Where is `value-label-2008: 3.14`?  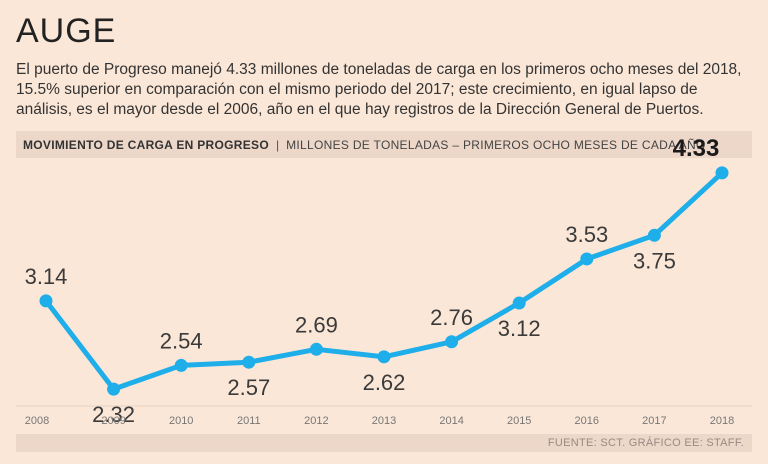 value-label-2008: 3.14 is located at coordinates (46, 276).